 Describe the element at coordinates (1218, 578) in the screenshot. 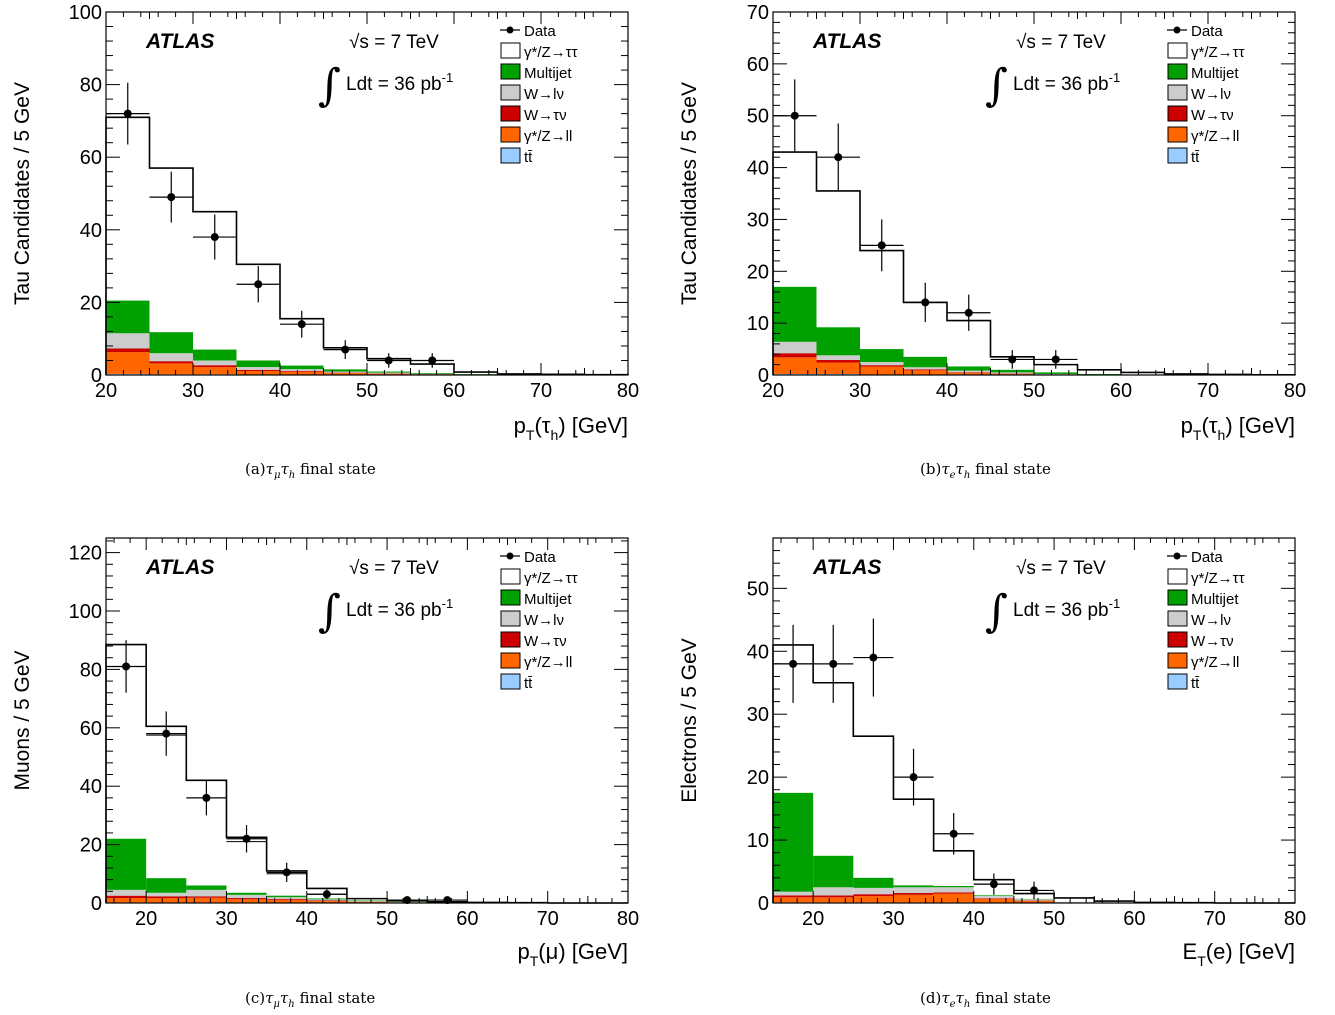

I see `legend-label: γ*/Z→ττ` at that location.